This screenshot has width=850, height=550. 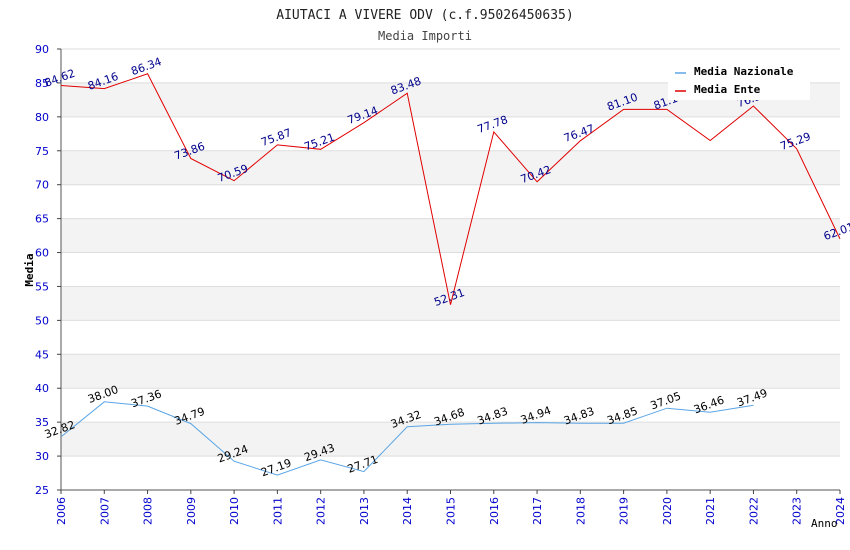 I want to click on y-tick-label: 35, so click(x=42, y=422).